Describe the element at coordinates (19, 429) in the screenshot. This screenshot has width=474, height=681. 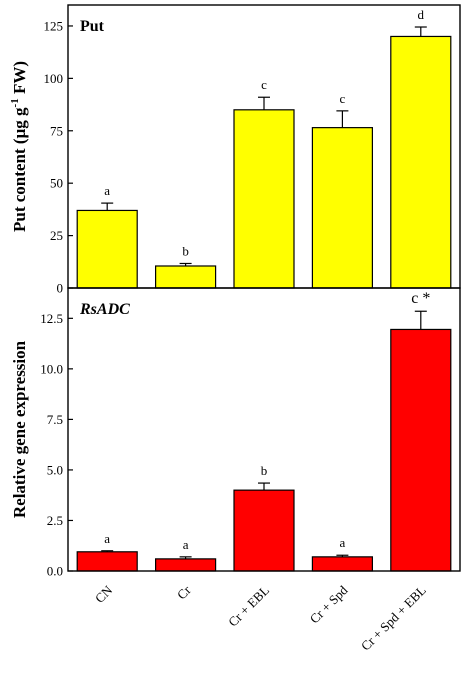
I see `y-axis-title: Relative gene expression` at that location.